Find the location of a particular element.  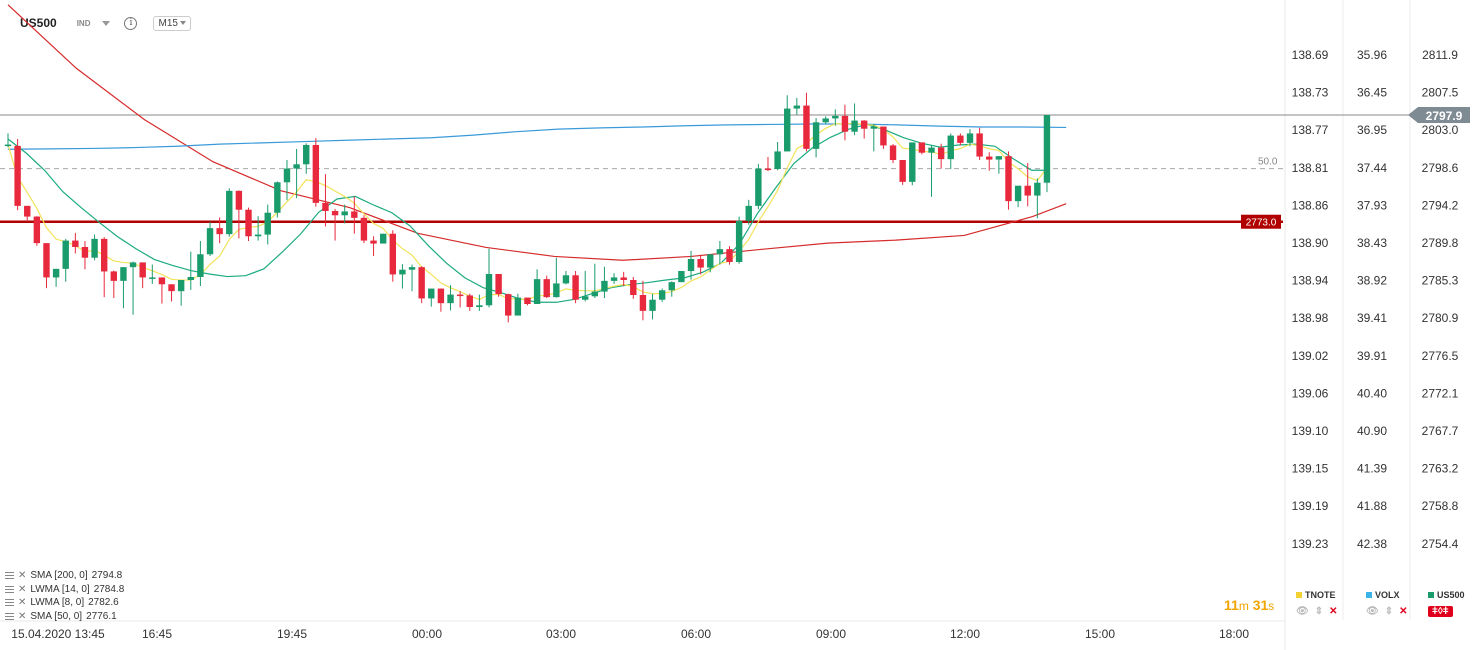

time-tick-label: 09:00 is located at coordinates (831, 634).